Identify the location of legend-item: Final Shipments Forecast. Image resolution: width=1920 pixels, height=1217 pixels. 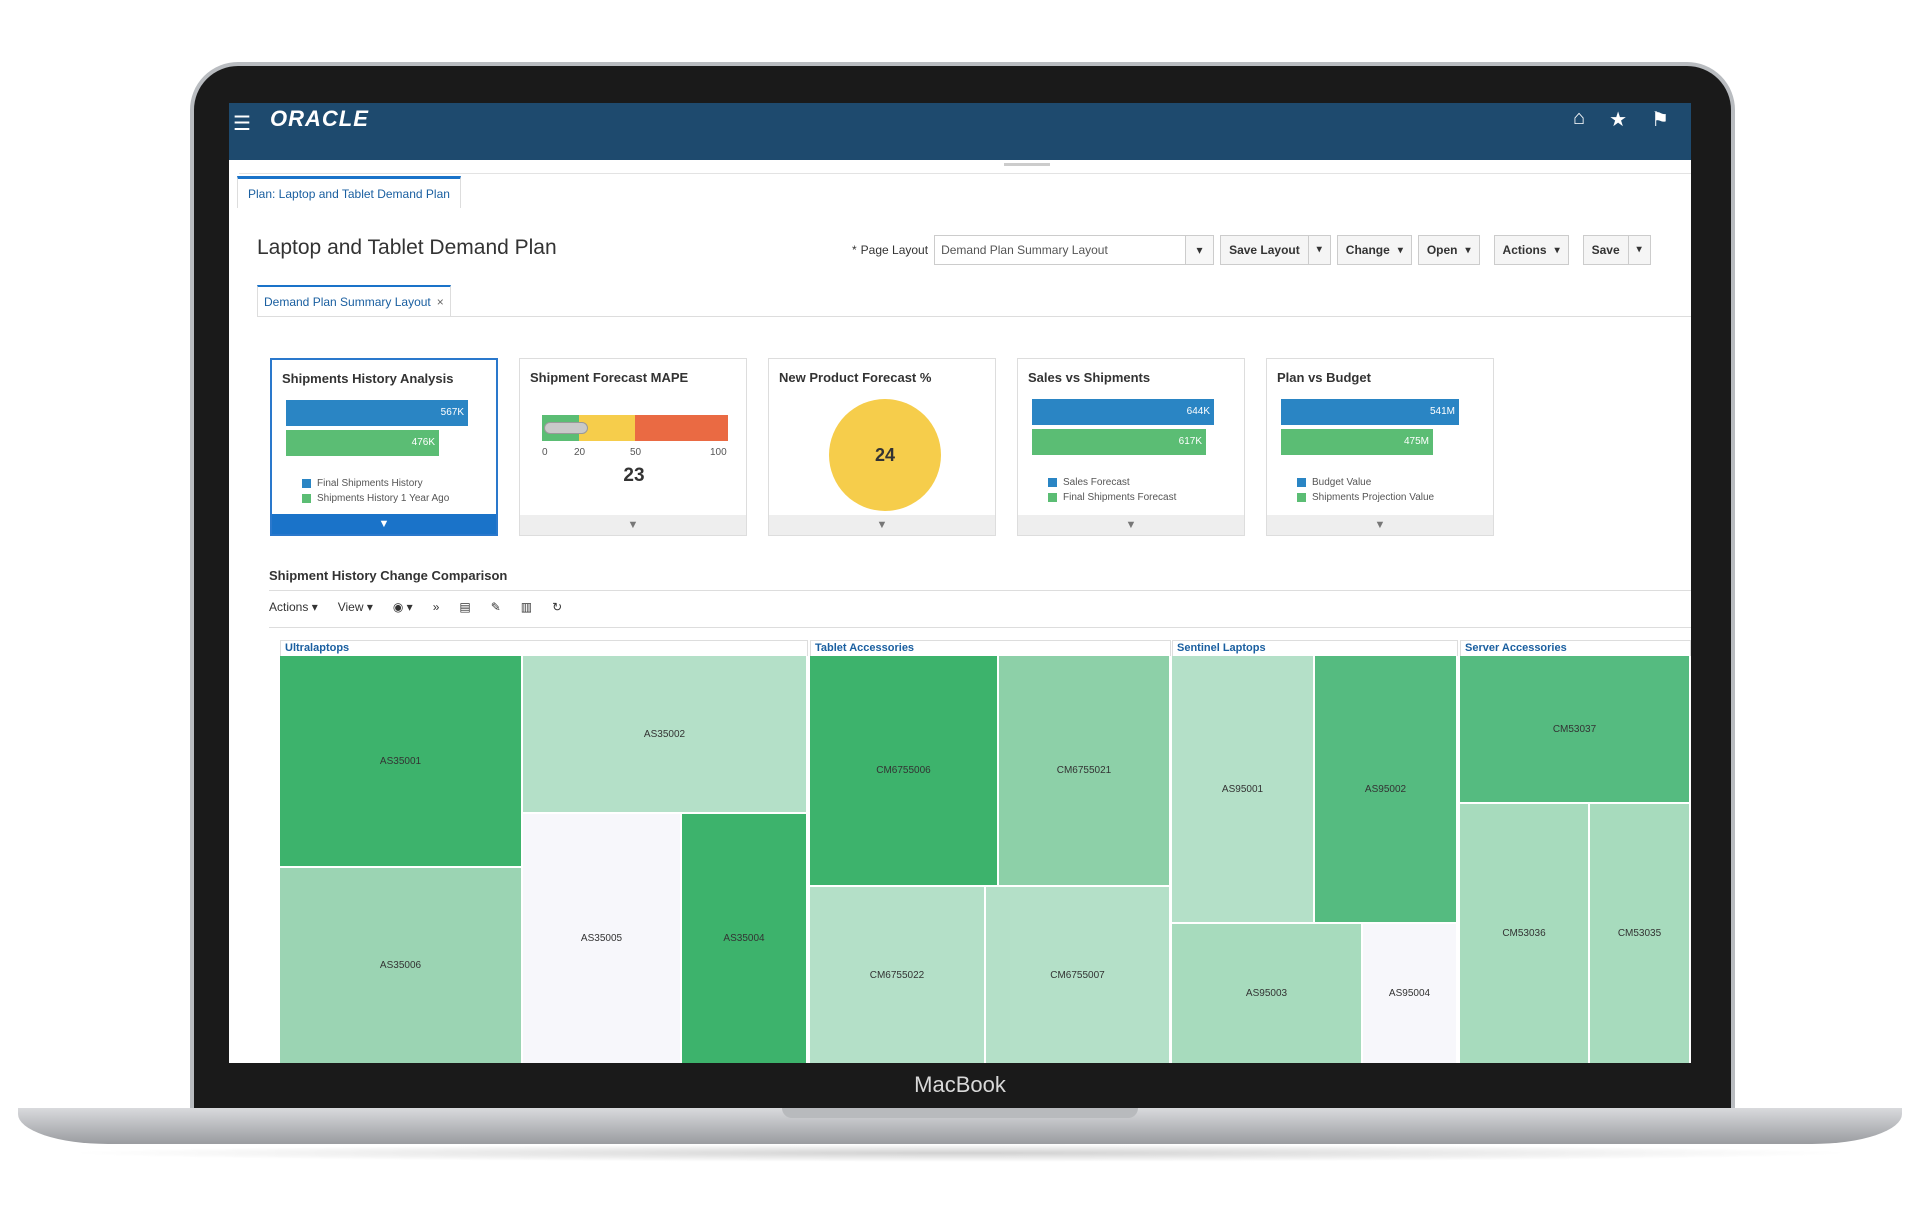
(1112, 497).